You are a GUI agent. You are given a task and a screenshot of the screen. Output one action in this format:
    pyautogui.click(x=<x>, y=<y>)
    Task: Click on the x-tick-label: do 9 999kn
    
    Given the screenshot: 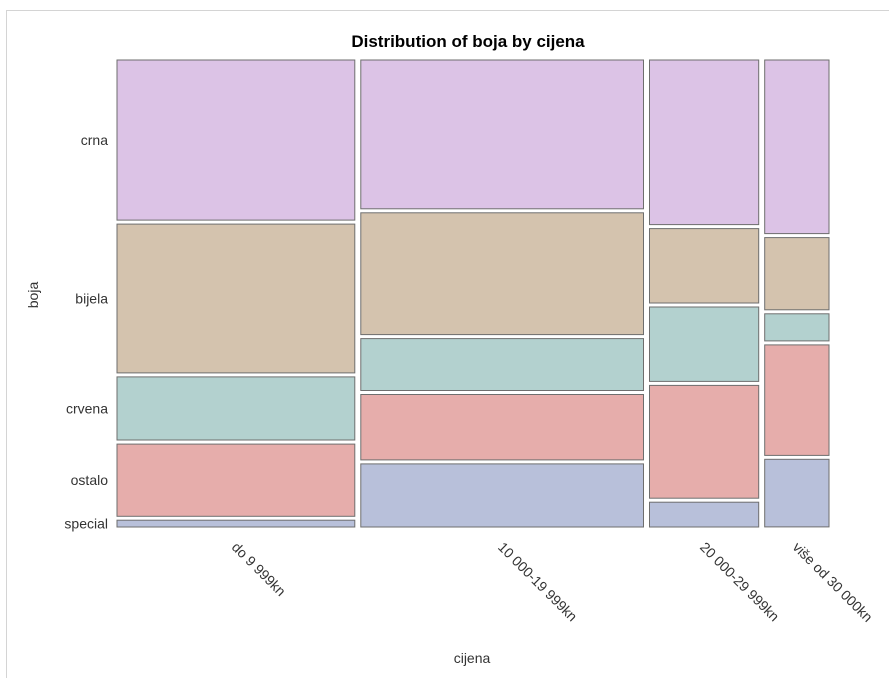 What is the action you would take?
    pyautogui.click(x=259, y=569)
    